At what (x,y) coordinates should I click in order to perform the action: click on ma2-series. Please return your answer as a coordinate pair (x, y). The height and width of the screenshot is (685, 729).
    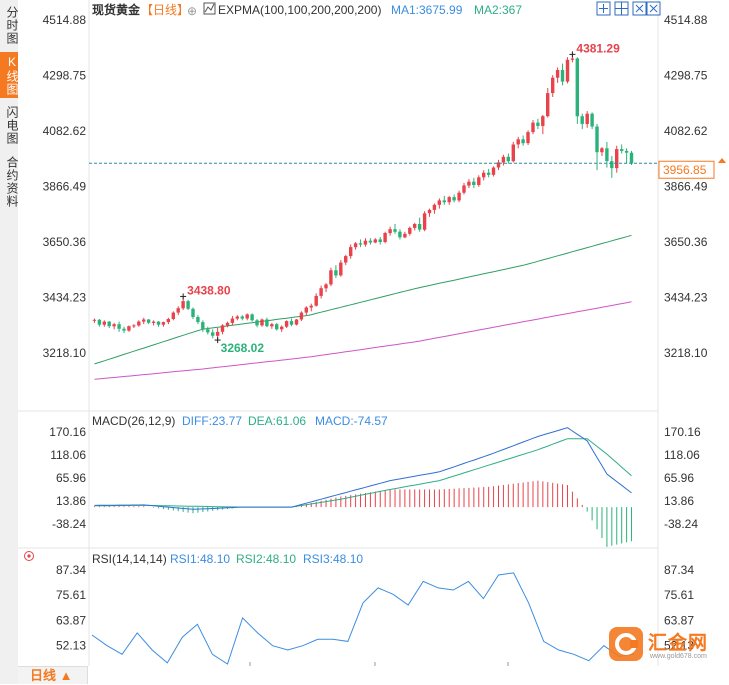
    Looking at the image, I should click on (363, 340).